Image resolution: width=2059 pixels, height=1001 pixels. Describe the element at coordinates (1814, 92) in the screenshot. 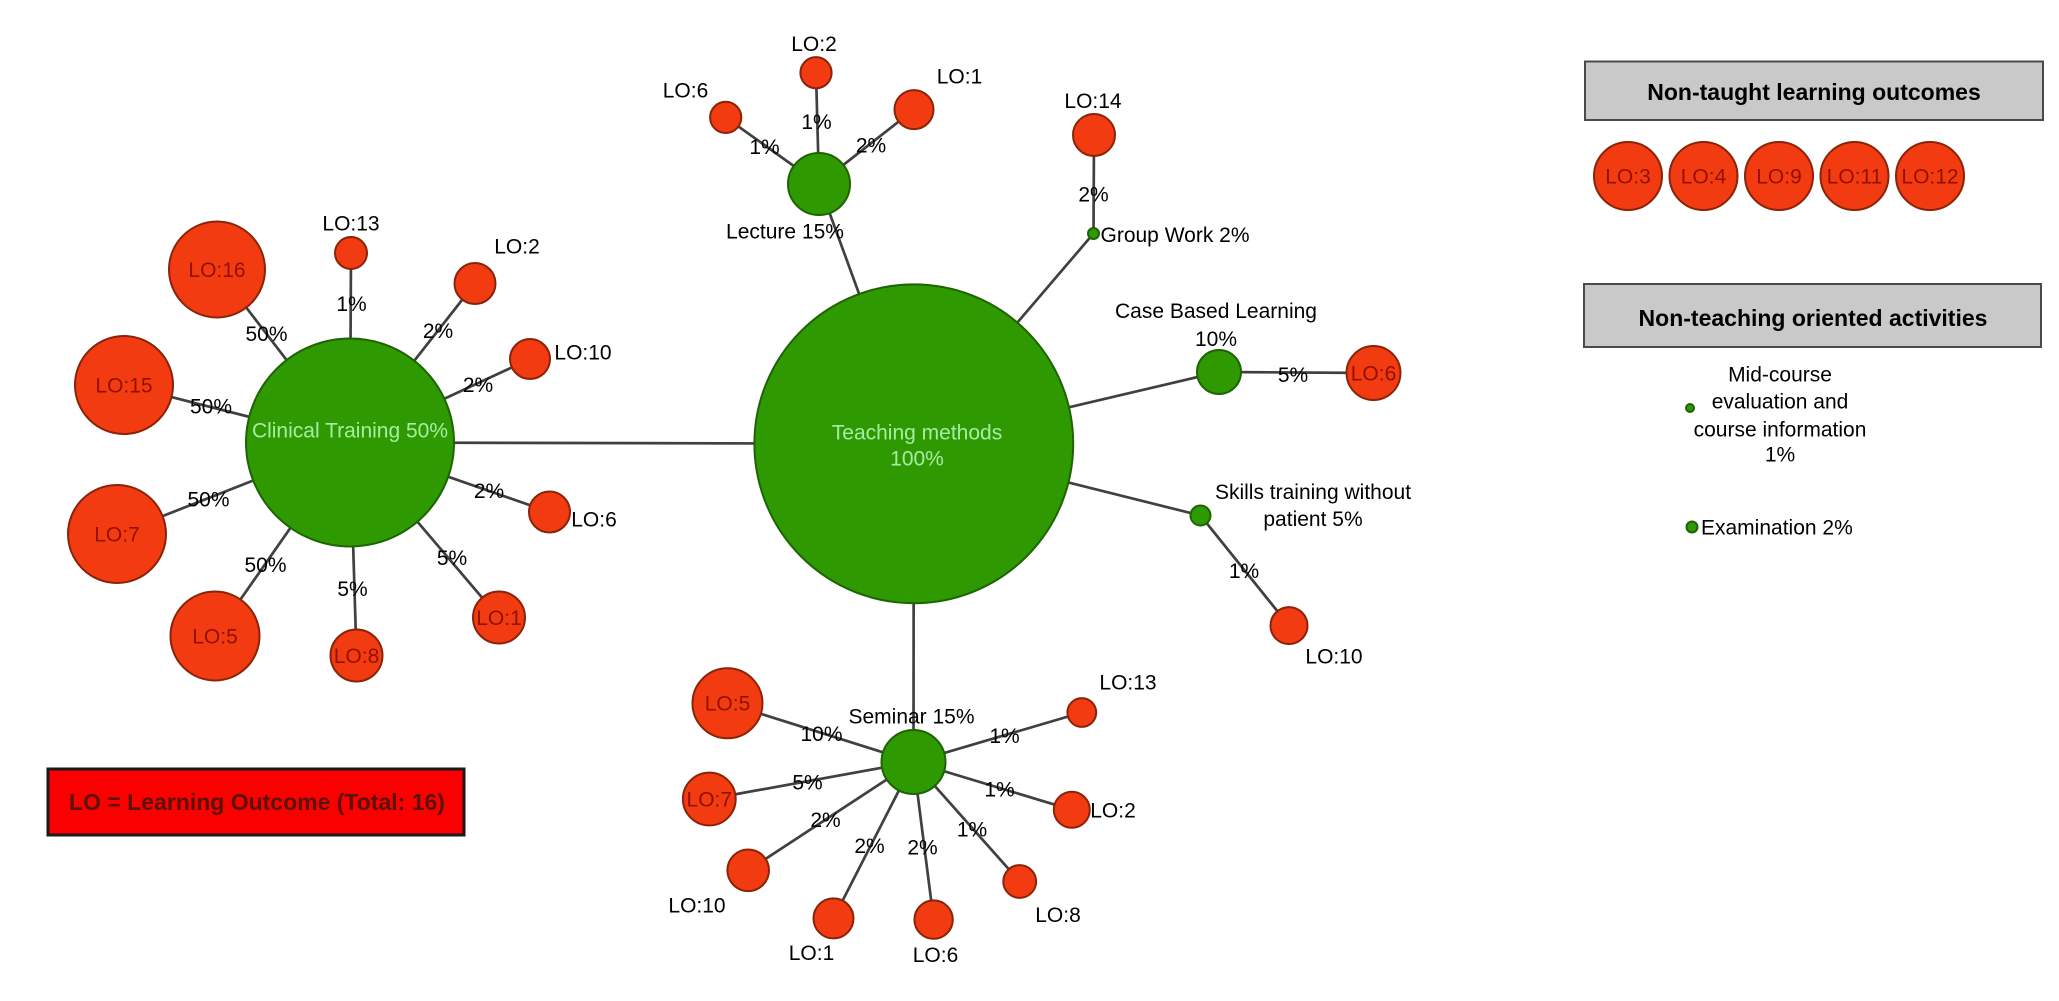

I see `svg-text: Non-taught learning outcomes` at that location.